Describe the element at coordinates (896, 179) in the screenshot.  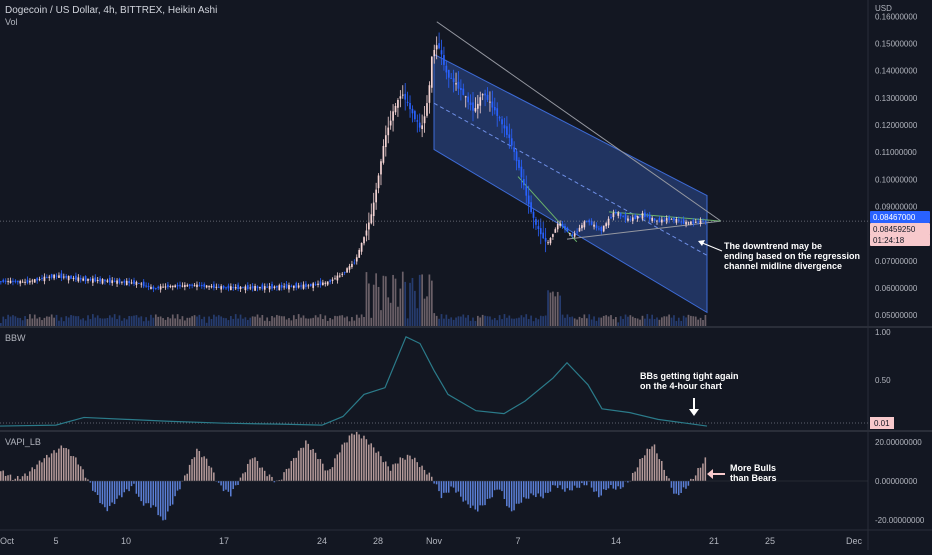
I see `price-axis-tick: 0.10000000` at that location.